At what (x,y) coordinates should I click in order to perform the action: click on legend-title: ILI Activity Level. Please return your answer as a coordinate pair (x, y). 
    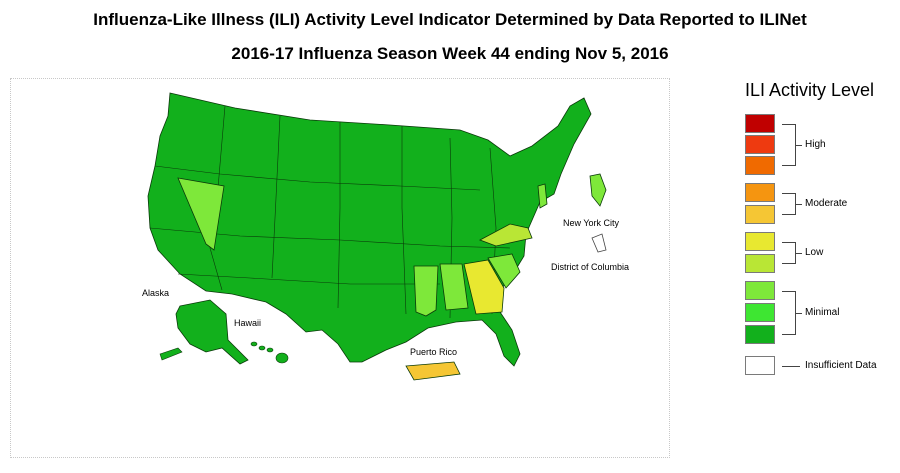
    Looking at the image, I should click on (810, 90).